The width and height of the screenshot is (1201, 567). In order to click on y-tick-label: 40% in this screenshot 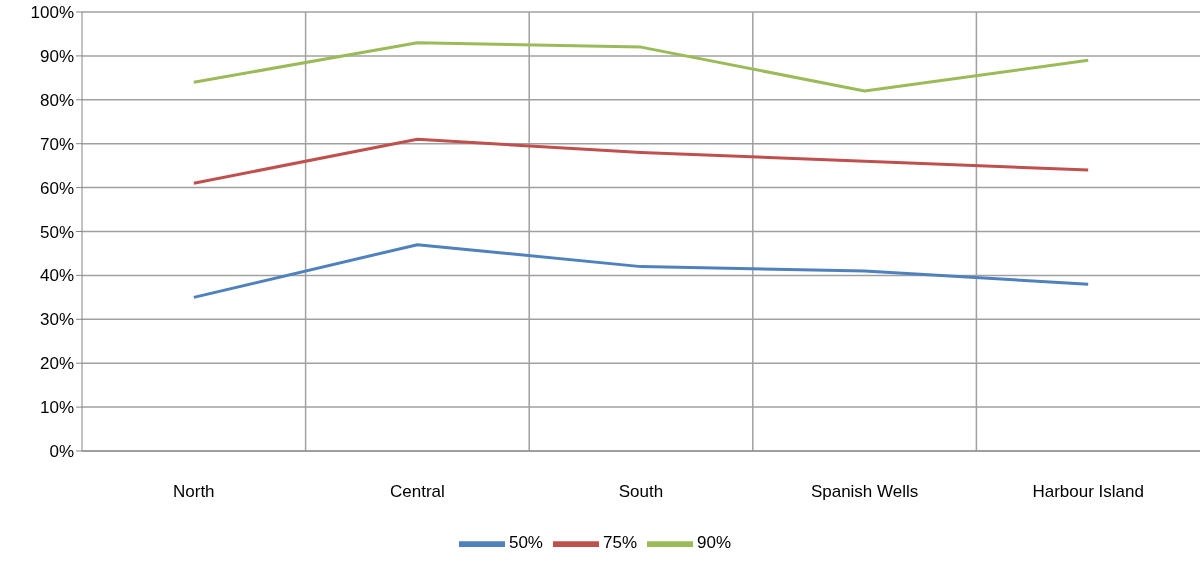, I will do `click(56, 276)`.